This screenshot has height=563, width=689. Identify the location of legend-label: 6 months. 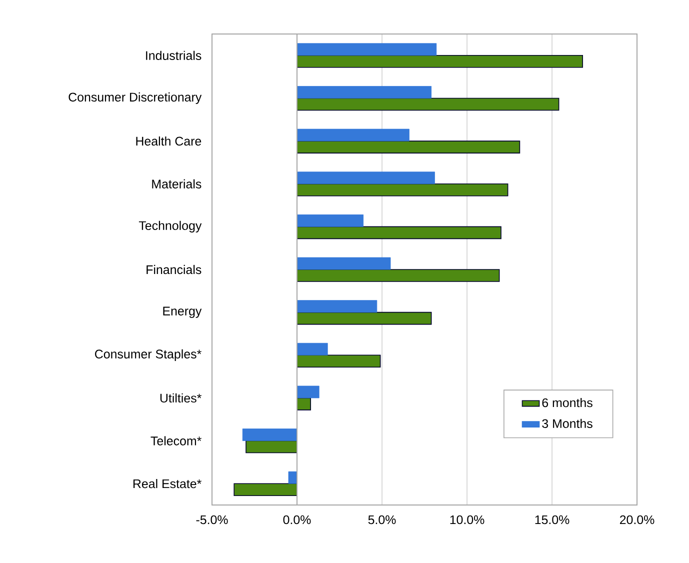
(567, 403).